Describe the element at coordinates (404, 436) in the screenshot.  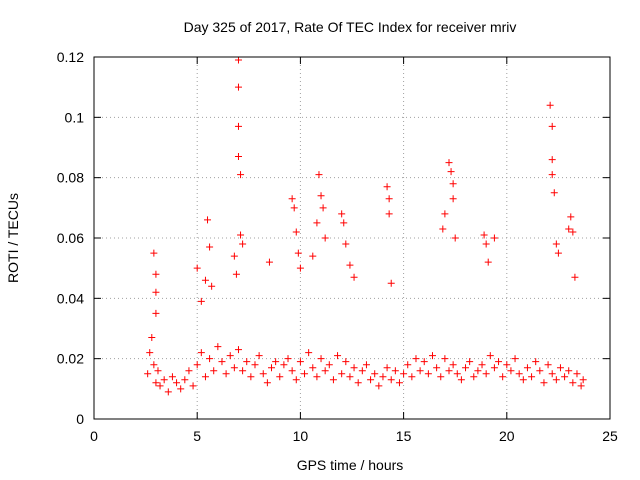
I see `x-tick-label: 15` at that location.